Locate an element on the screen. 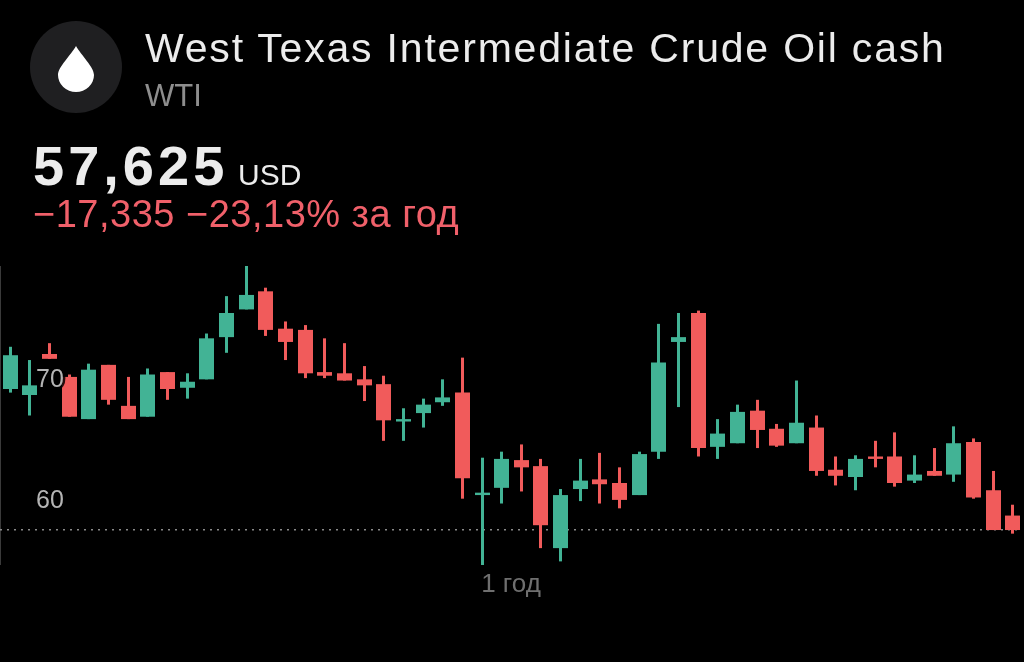 The width and height of the screenshot is (1024, 662). y-tick-label: 70 is located at coordinates (50, 378).